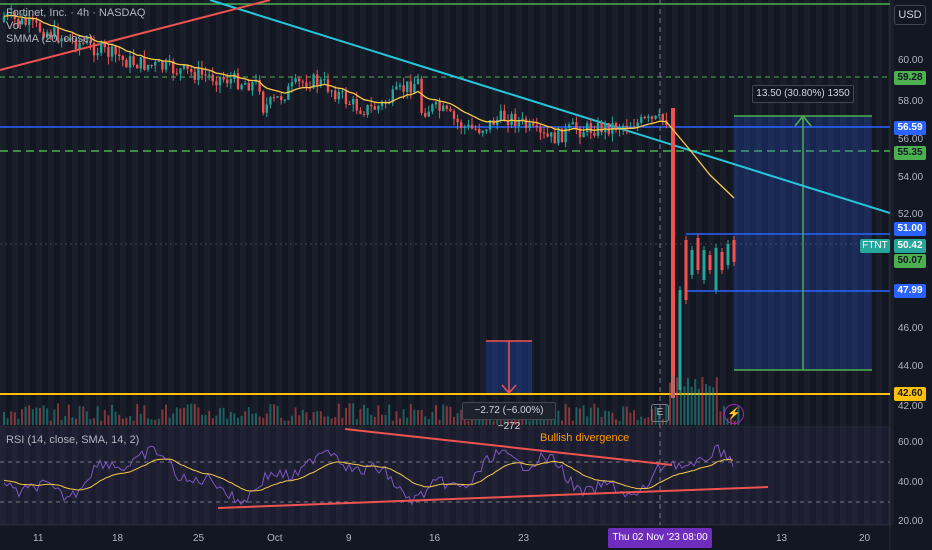 Image resolution: width=932 pixels, height=550 pixels. What do you see at coordinates (910, 128) in the screenshot?
I see `price-tag-56-59: 56.59` at bounding box center [910, 128].